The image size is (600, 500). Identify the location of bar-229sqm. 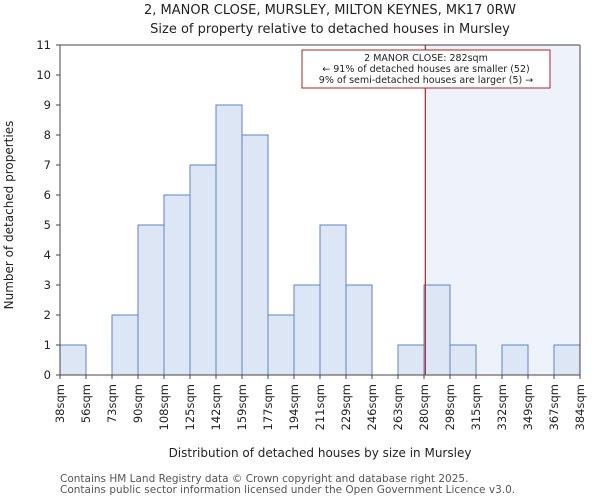
(359, 330).